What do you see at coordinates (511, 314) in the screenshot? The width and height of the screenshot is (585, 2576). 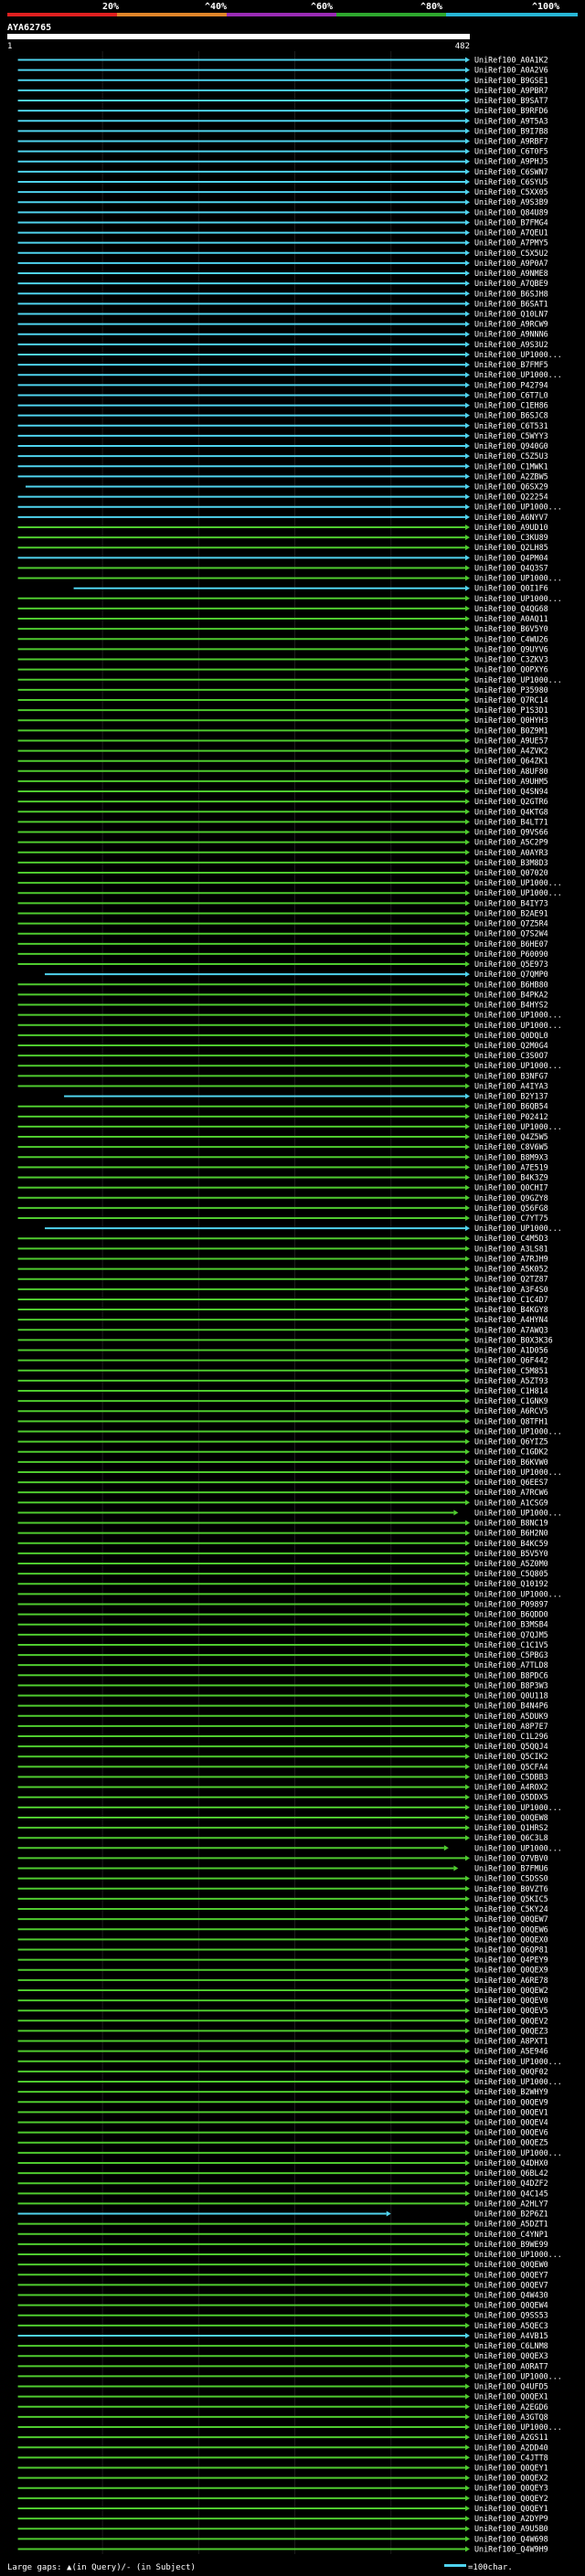 I see `hit-label: UniRef100_Q10LN7` at bounding box center [511, 314].